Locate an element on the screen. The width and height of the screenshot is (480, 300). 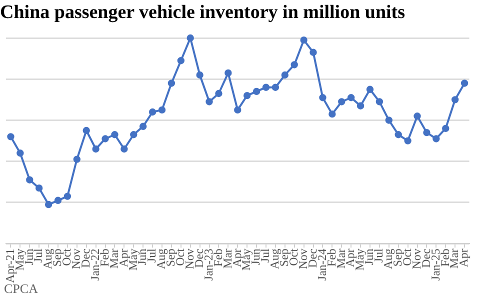
x-tick-label: Apr-21 is located at coordinates (9, 266).